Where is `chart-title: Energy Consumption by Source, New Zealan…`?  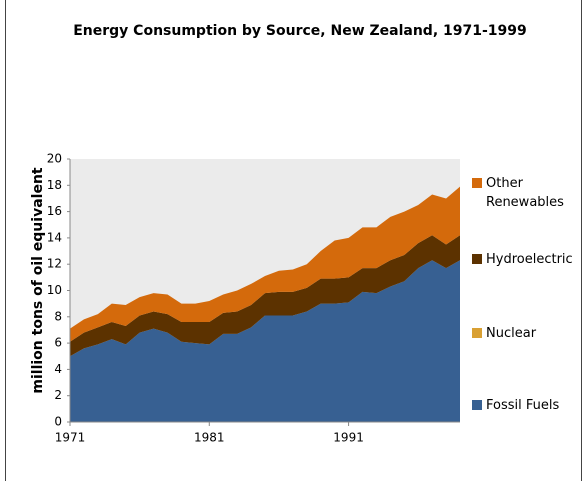 chart-title: Energy Consumption by Source, New Zealan… is located at coordinates (300, 31).